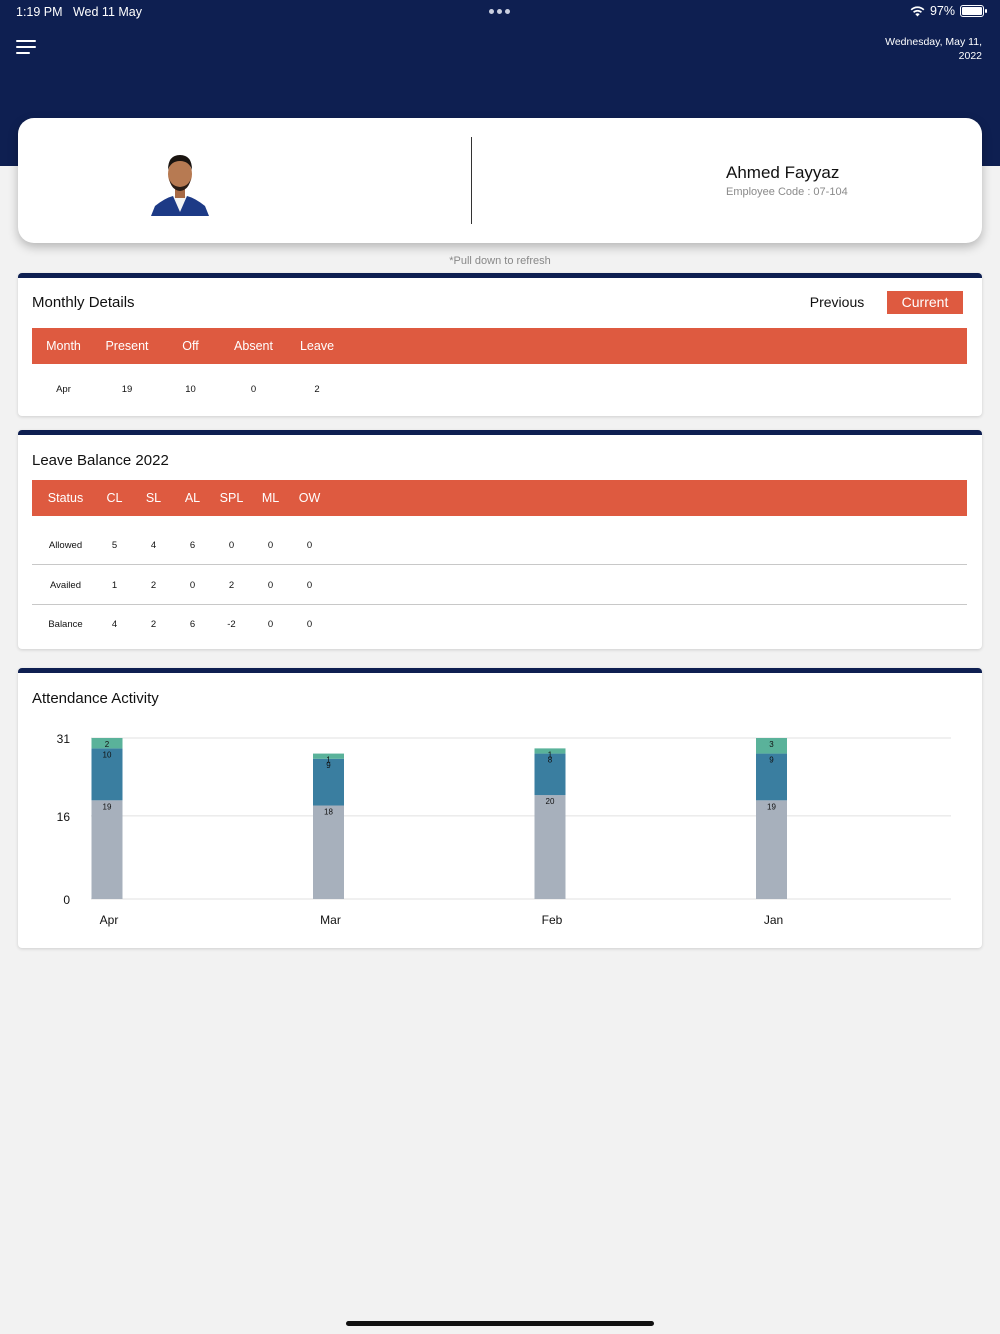 The width and height of the screenshot is (1000, 1334). What do you see at coordinates (83, 302) in the screenshot?
I see `monthly-details-title: Monthly Details` at bounding box center [83, 302].